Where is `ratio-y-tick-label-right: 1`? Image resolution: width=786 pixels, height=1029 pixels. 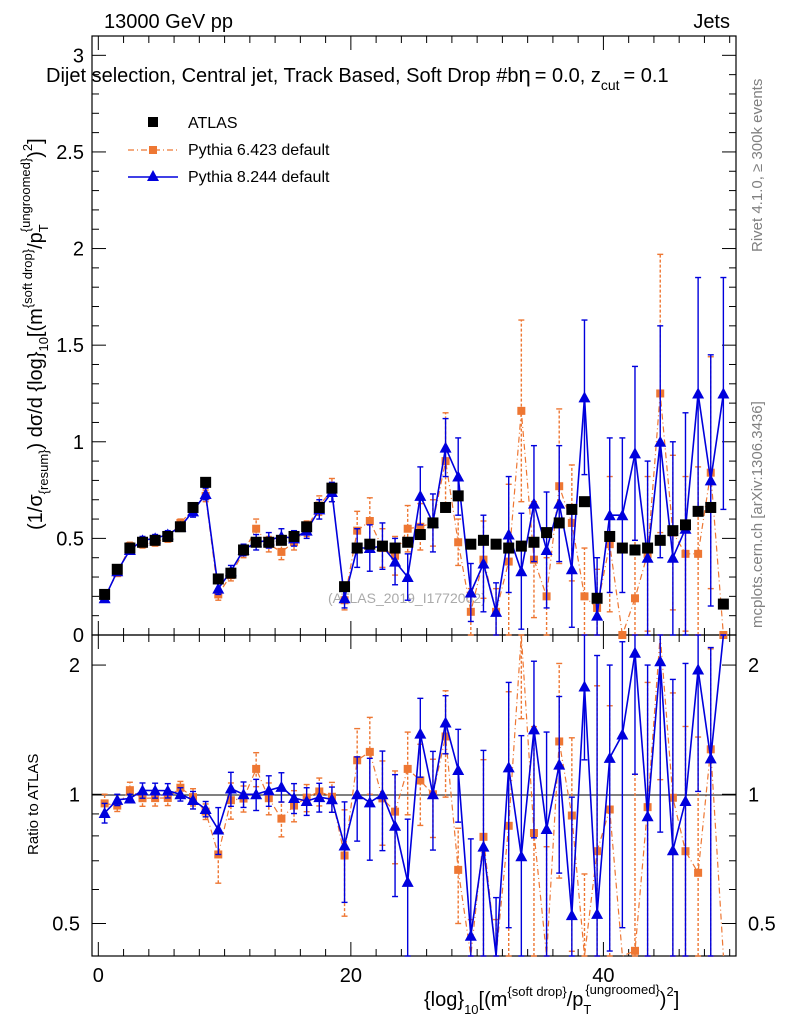 ratio-y-tick-label-right: 1 is located at coordinates (753, 795).